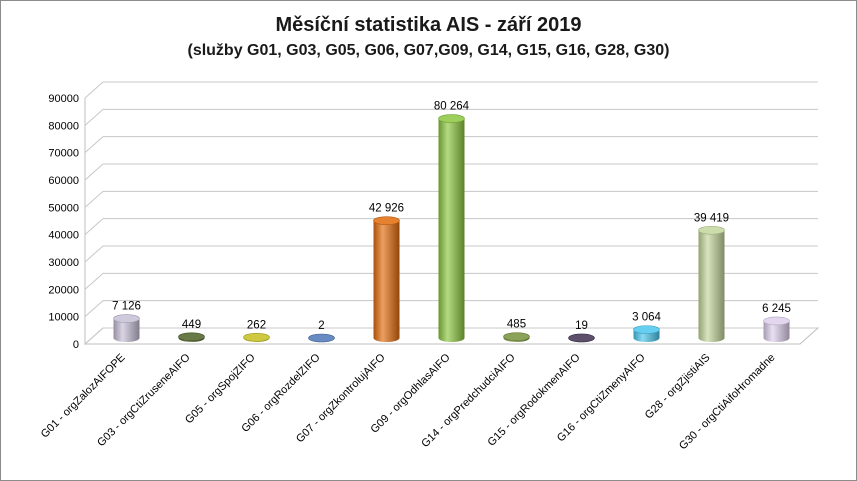 The image size is (857, 481). Describe the element at coordinates (256, 325) in the screenshot. I see `data-label: 262` at that location.